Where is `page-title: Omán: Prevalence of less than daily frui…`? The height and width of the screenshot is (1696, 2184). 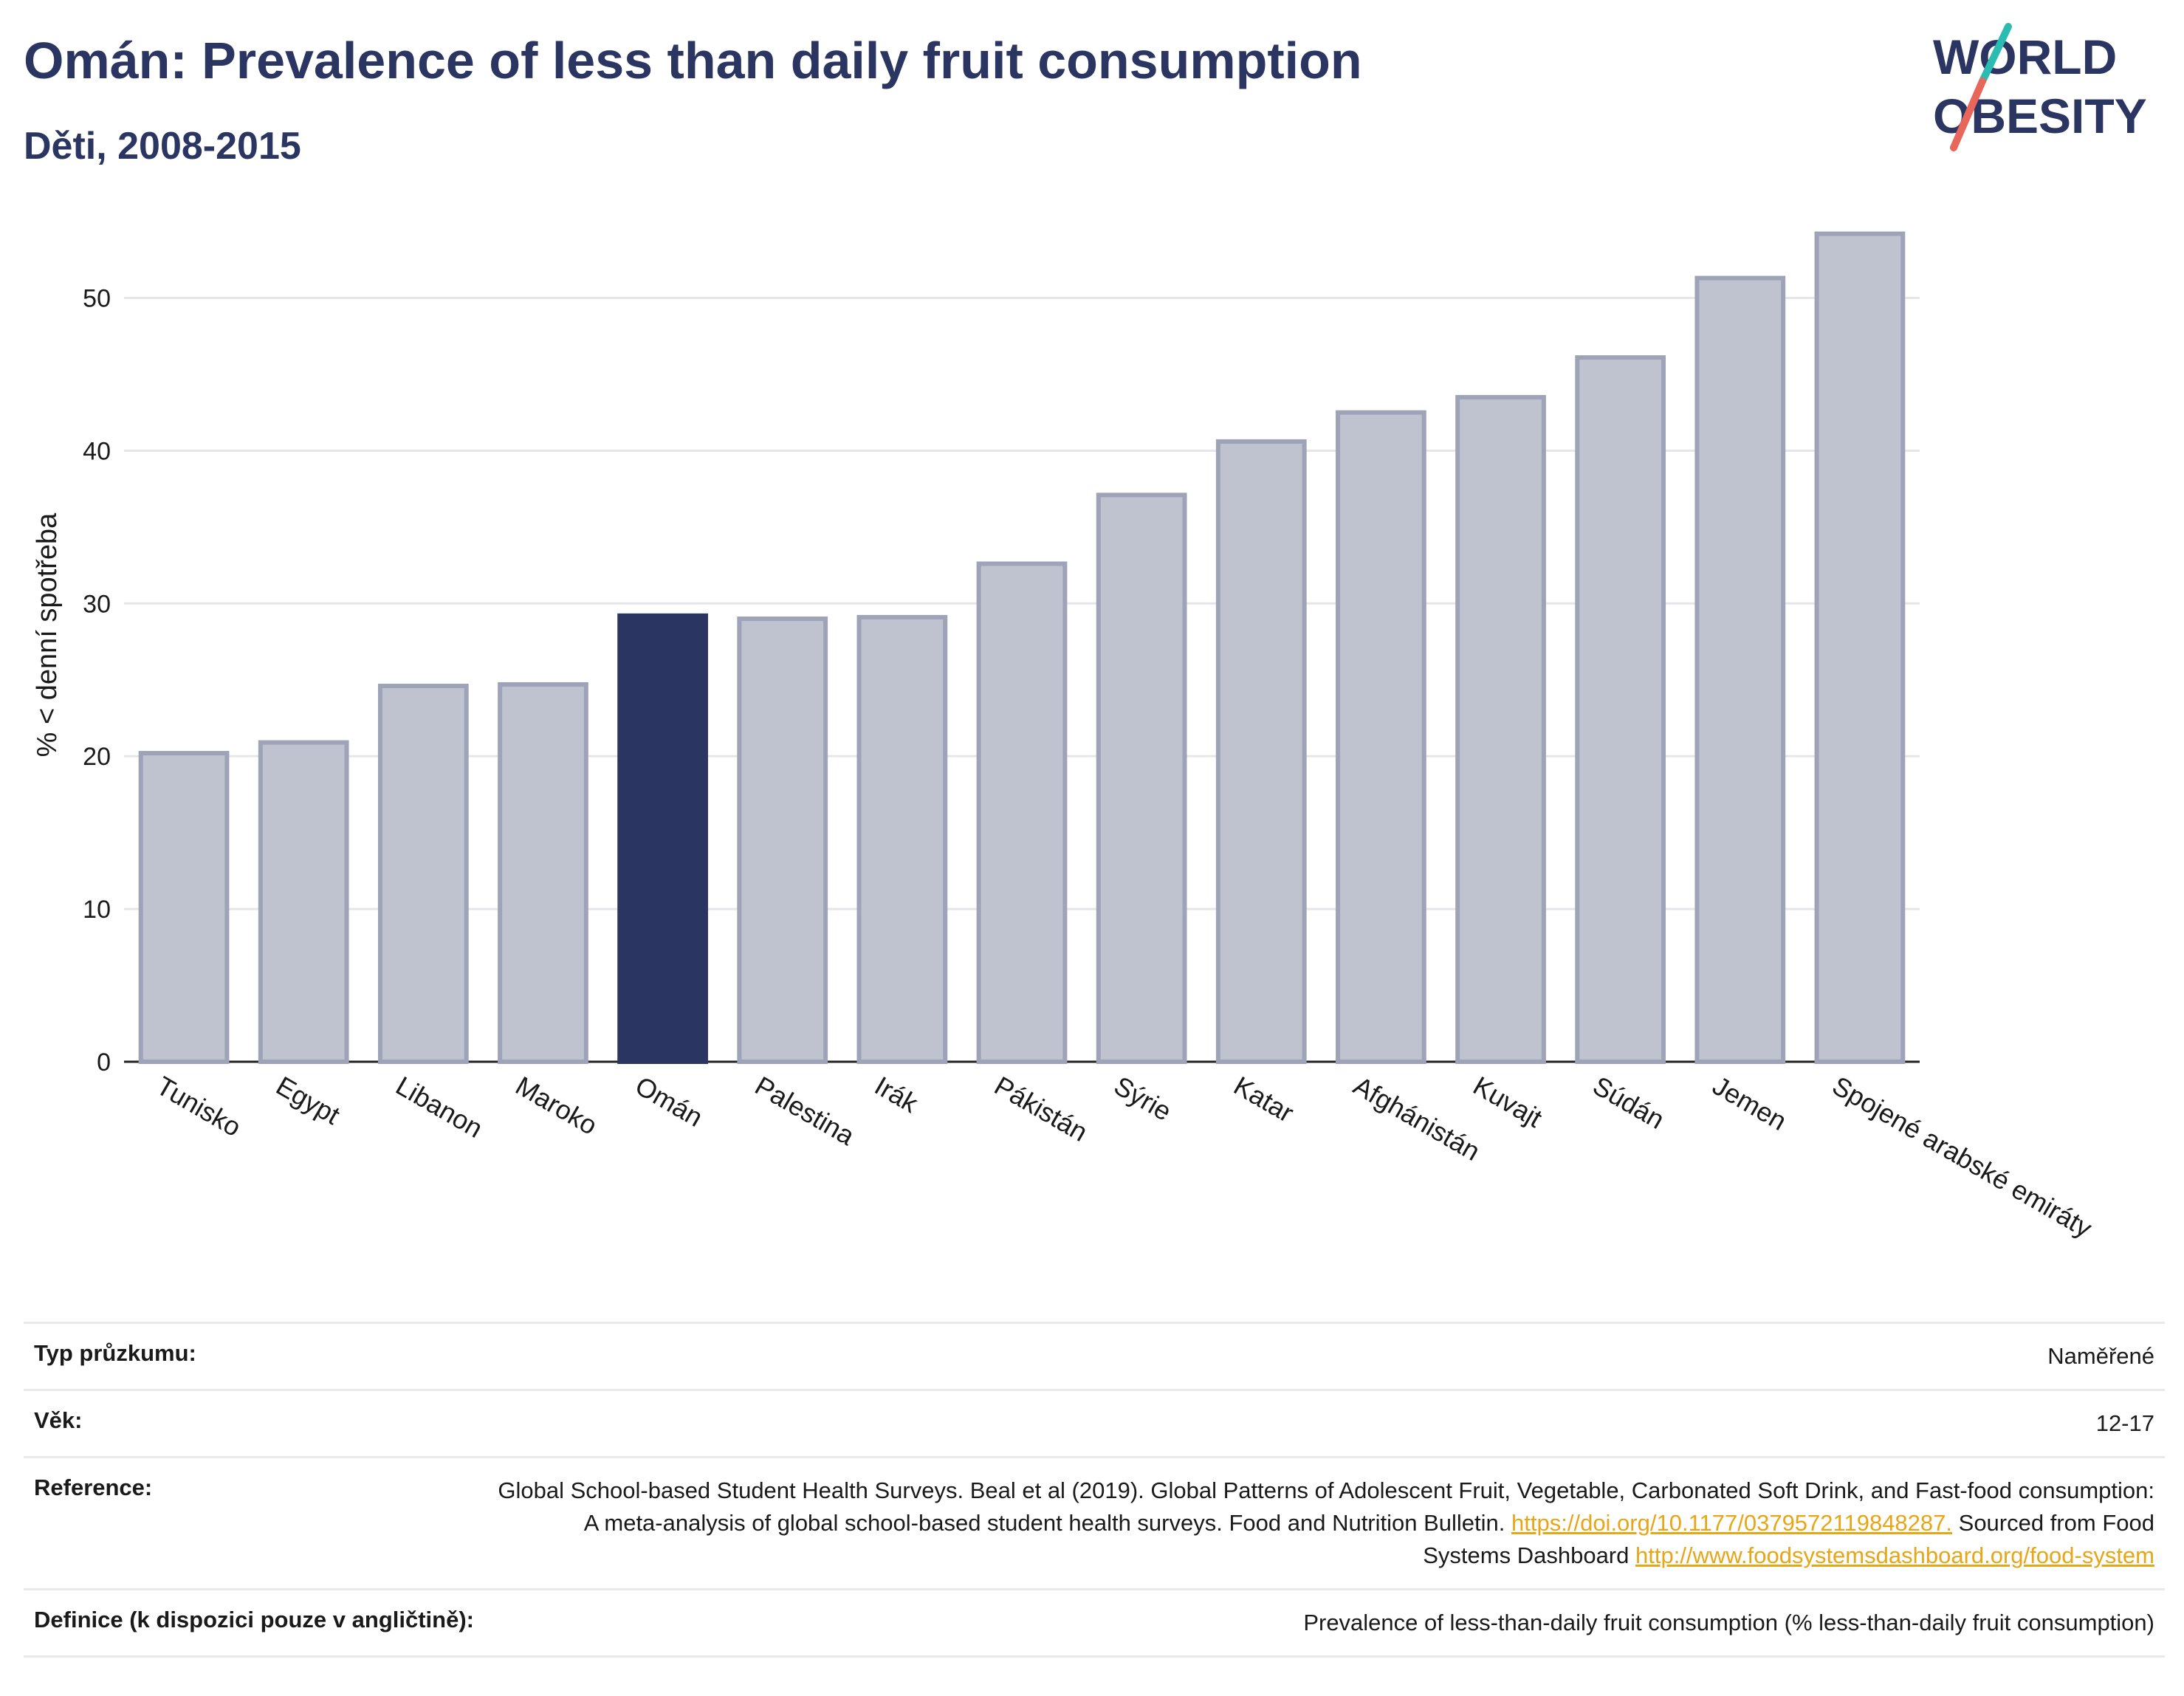
page-title: Omán: Prevalence of less than daily frui… is located at coordinates (693, 61).